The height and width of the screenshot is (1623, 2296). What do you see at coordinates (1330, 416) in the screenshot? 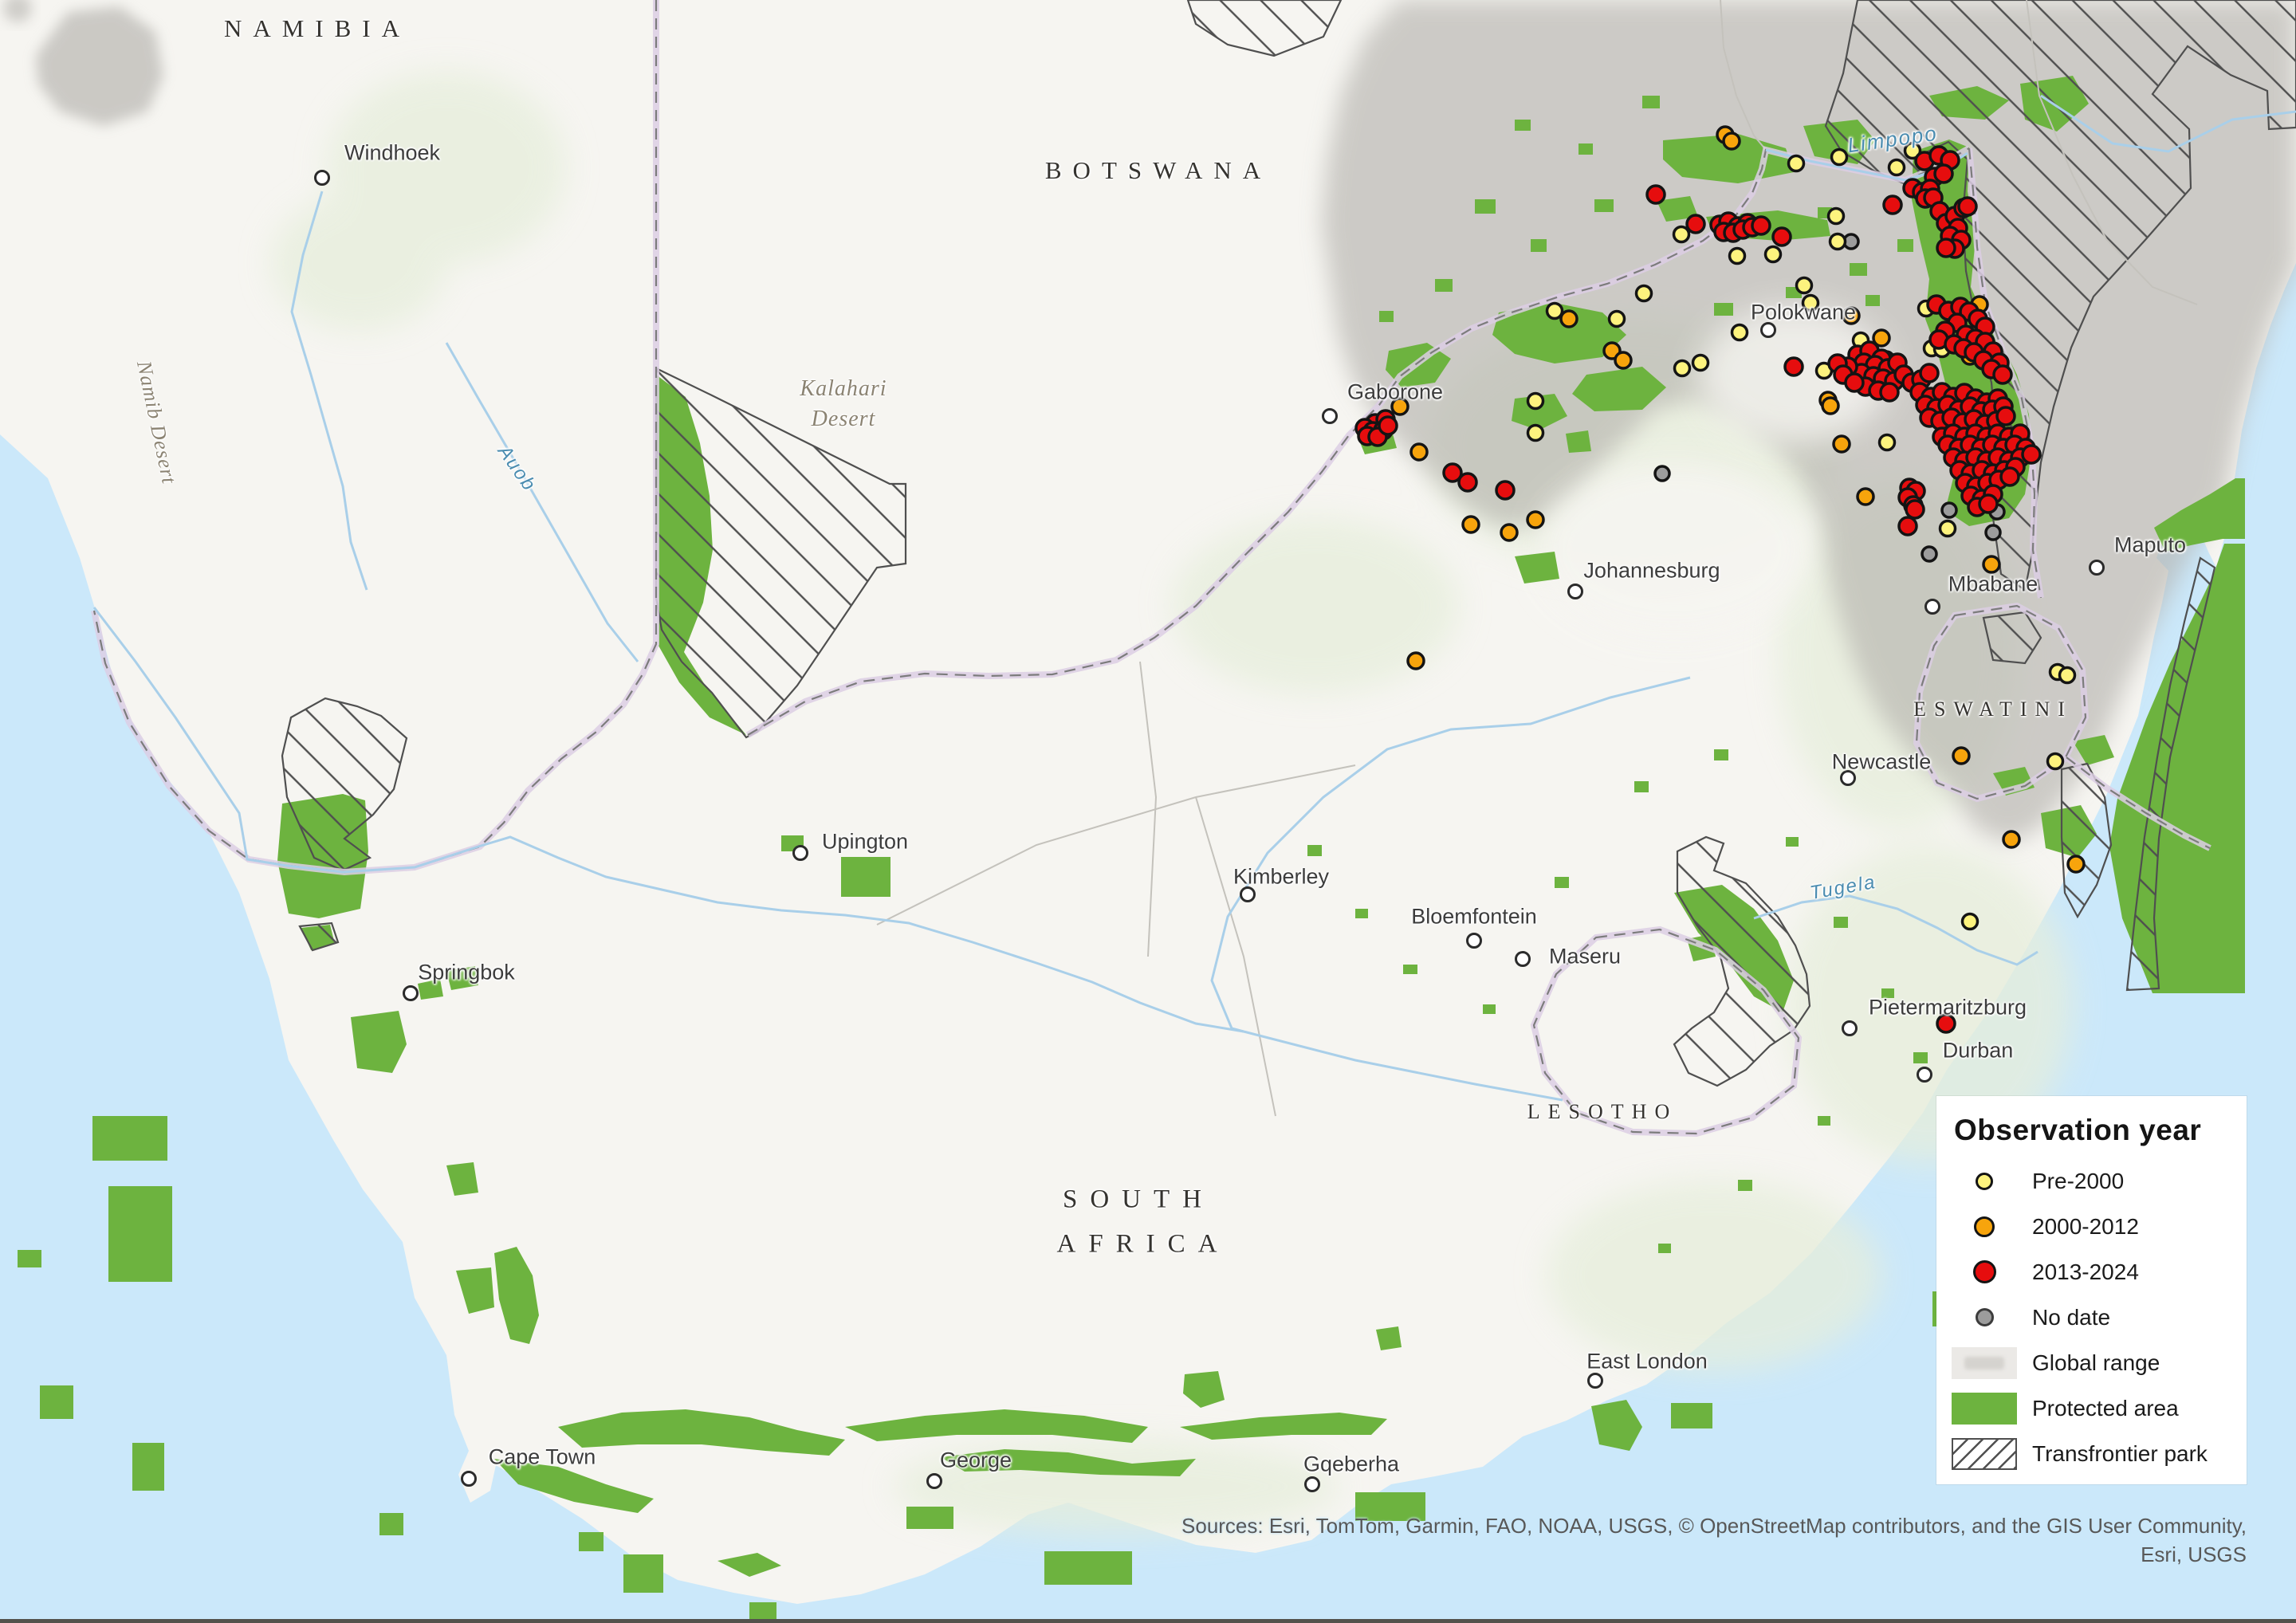
I see `city-marker-gaborone` at bounding box center [1330, 416].